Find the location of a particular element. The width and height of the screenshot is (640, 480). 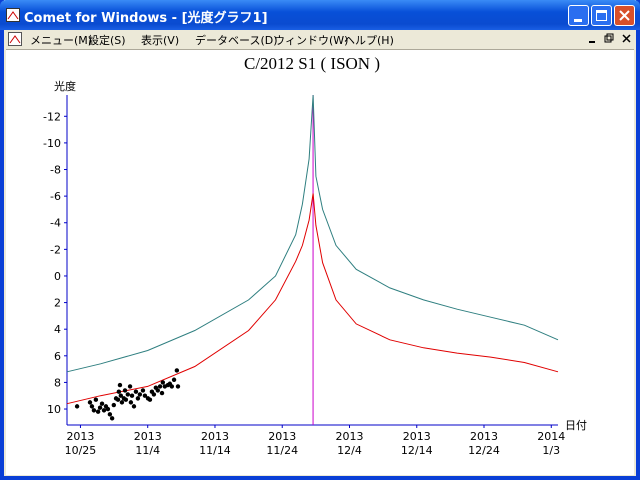

y-tick-label: 4 is located at coordinates (57, 329).